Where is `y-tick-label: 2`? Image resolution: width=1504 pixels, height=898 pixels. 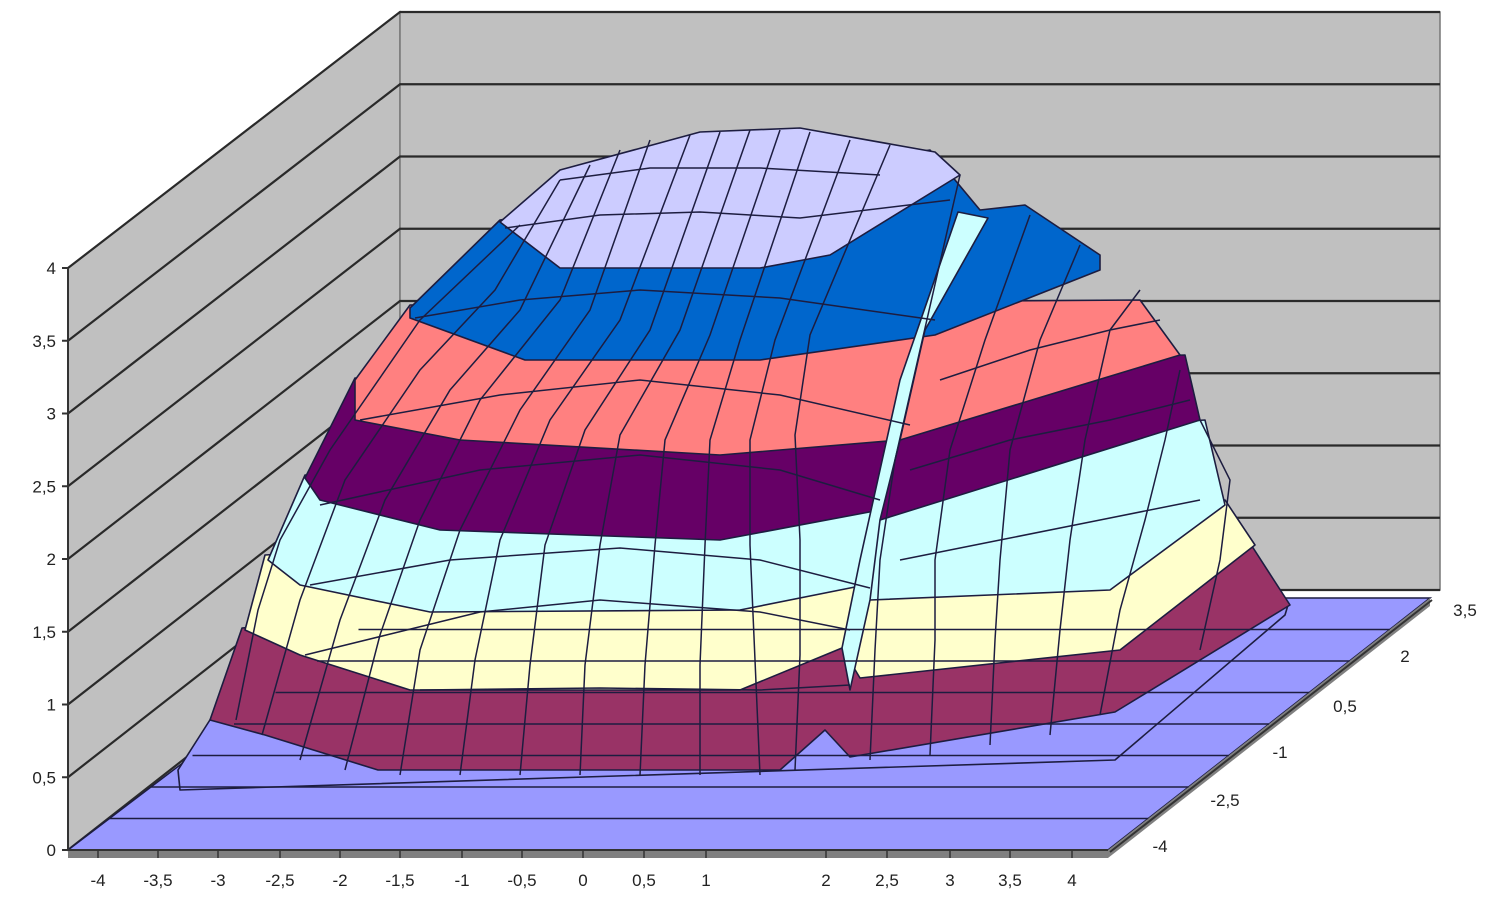
y-tick-label: 2 is located at coordinates (1404, 656).